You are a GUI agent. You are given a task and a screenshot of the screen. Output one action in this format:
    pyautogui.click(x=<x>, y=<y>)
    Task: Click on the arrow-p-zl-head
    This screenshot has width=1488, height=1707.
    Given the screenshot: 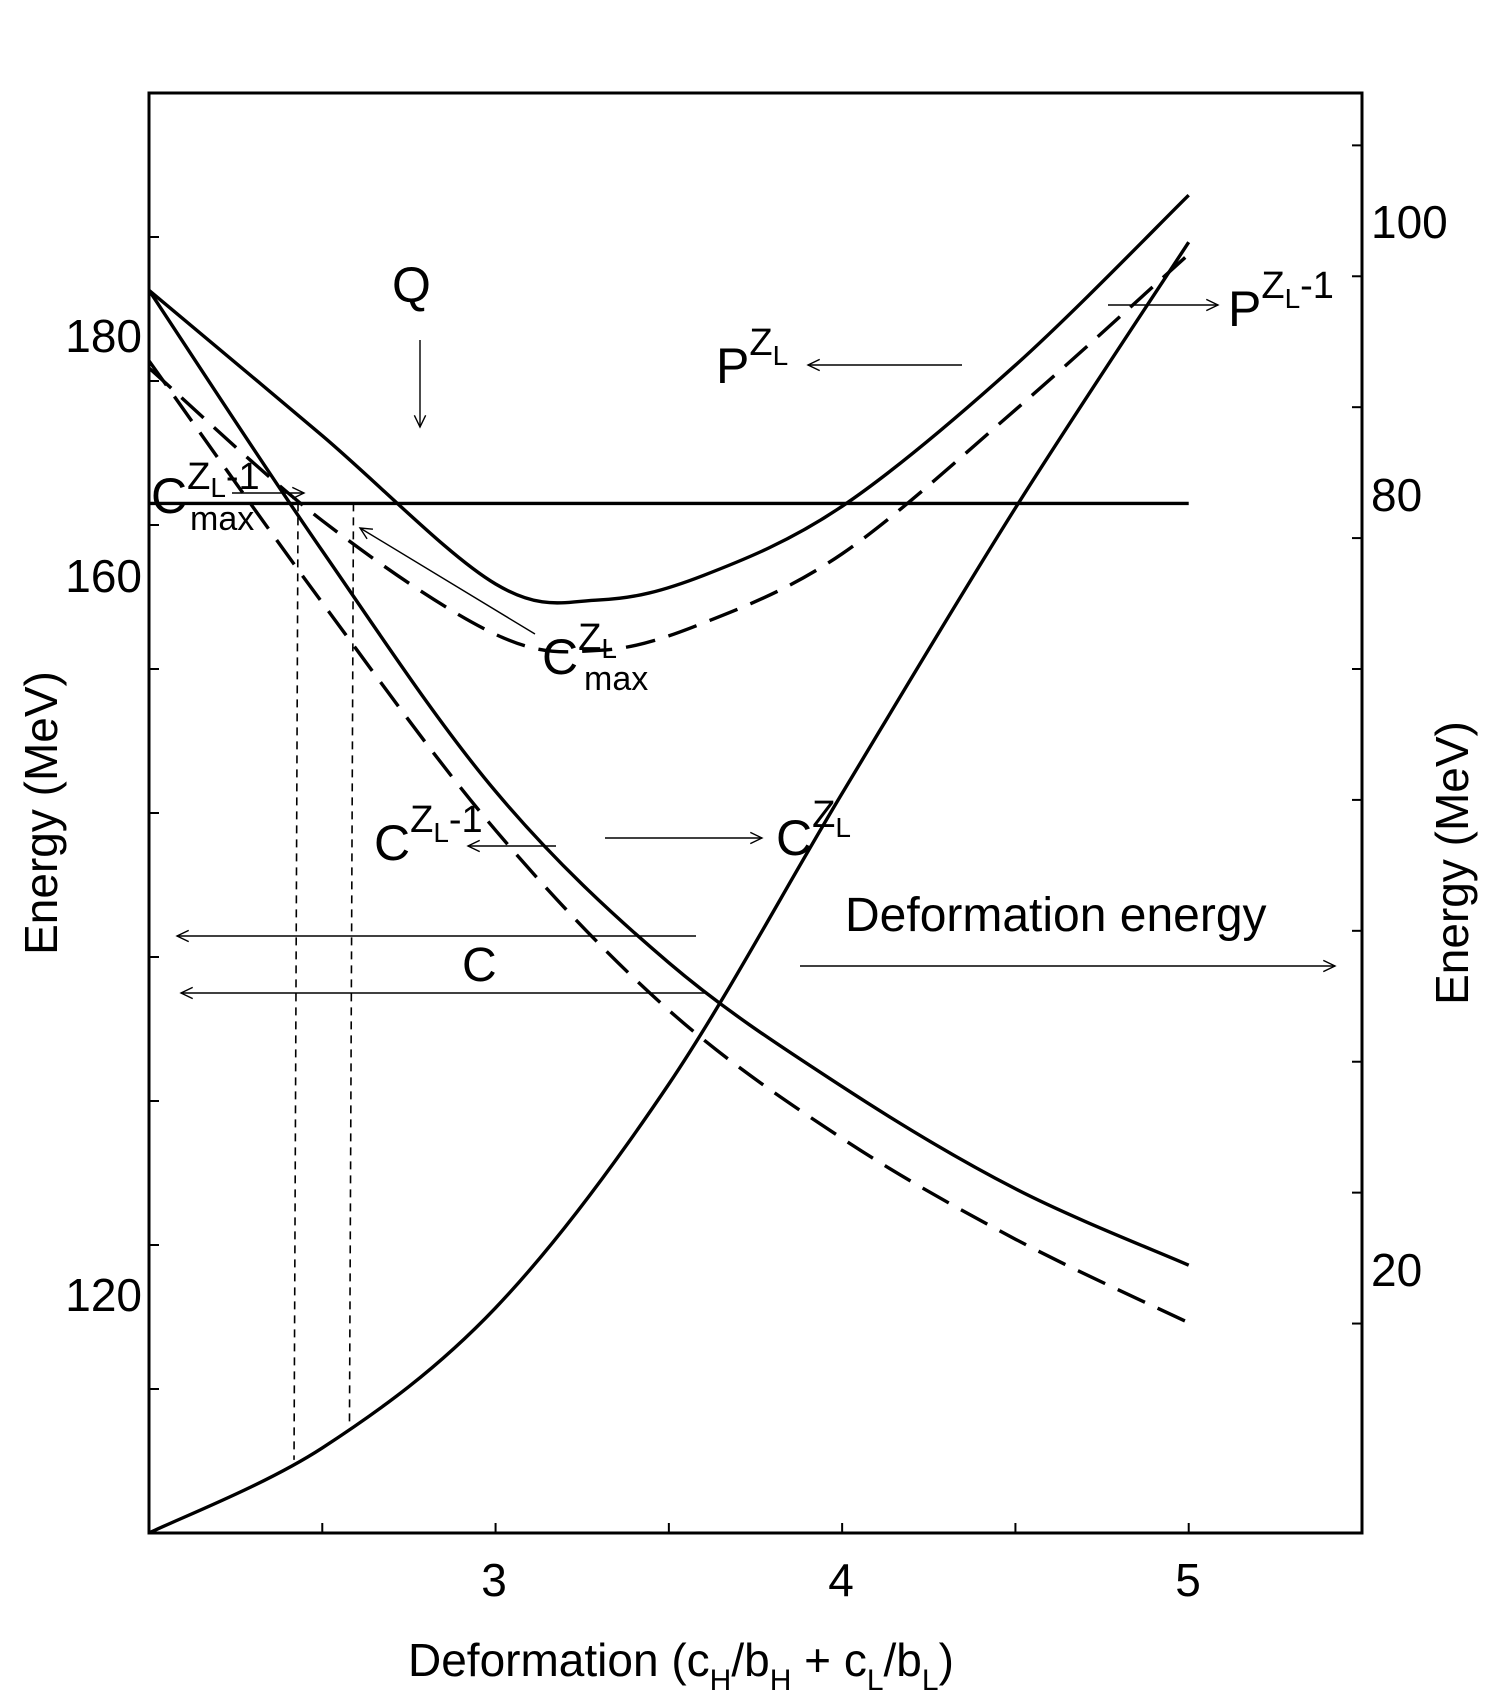 What is the action you would take?
    pyautogui.click(x=813, y=365)
    